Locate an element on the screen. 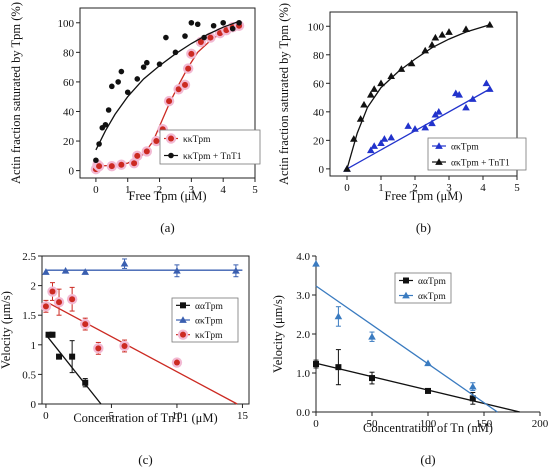  legend: ααTpm ακTpm κκTpm is located at coordinates (205, 320).